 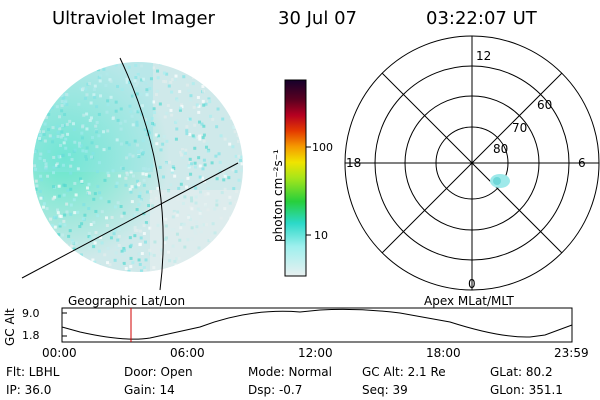 What do you see at coordinates (582, 163) in the screenshot?
I see `mlt-label-6: 6` at bounding box center [582, 163].